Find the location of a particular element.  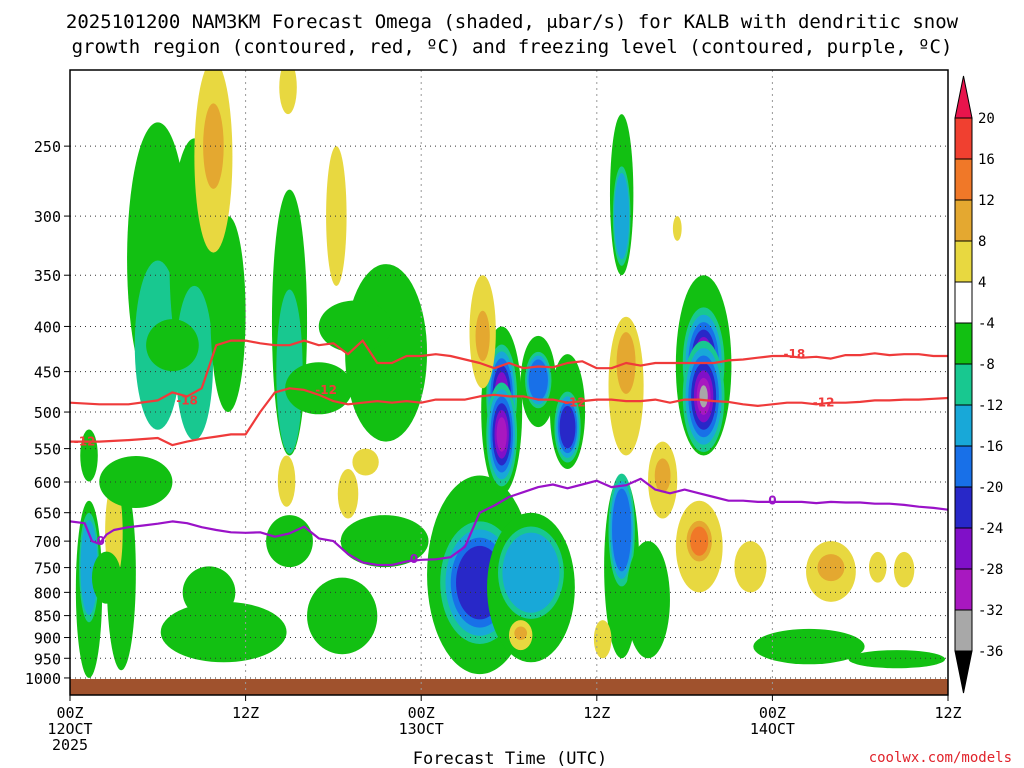

omega-cell-w19 is located at coordinates (809, 646).